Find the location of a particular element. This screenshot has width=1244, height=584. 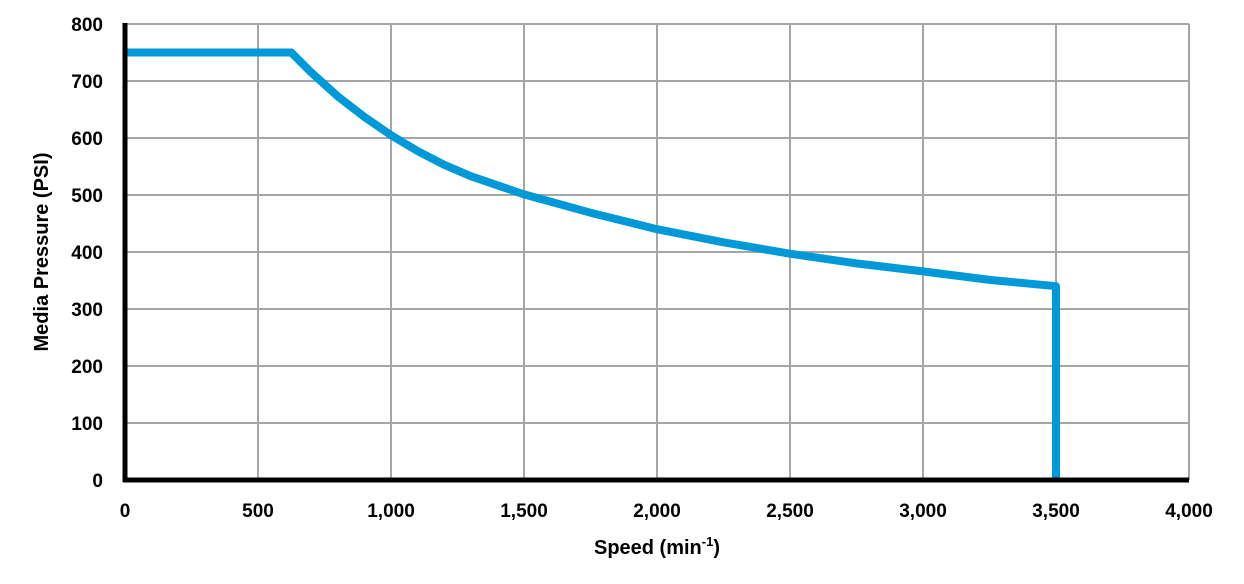

x-axis-title-superscript: -1 is located at coordinates (708, 541).